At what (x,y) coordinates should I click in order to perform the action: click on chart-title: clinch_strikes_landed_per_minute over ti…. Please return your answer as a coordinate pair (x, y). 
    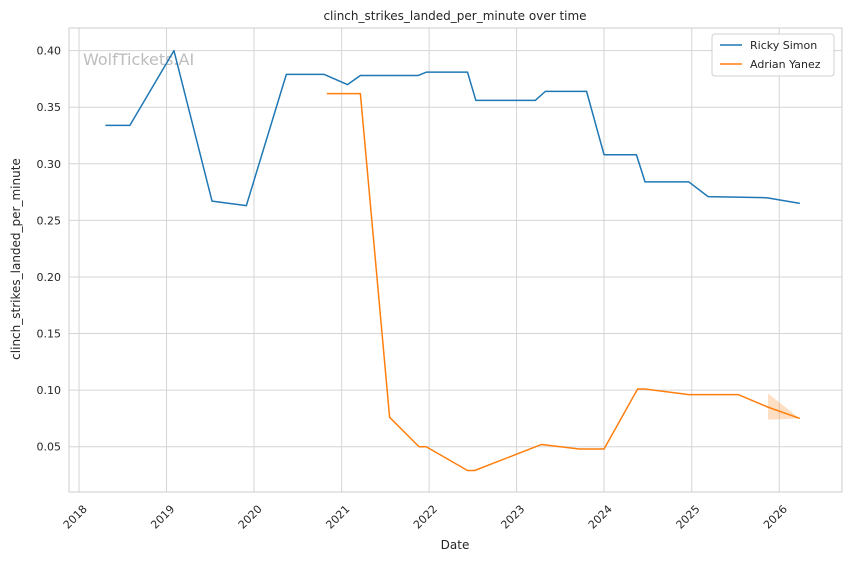
    Looking at the image, I should click on (454, 16).